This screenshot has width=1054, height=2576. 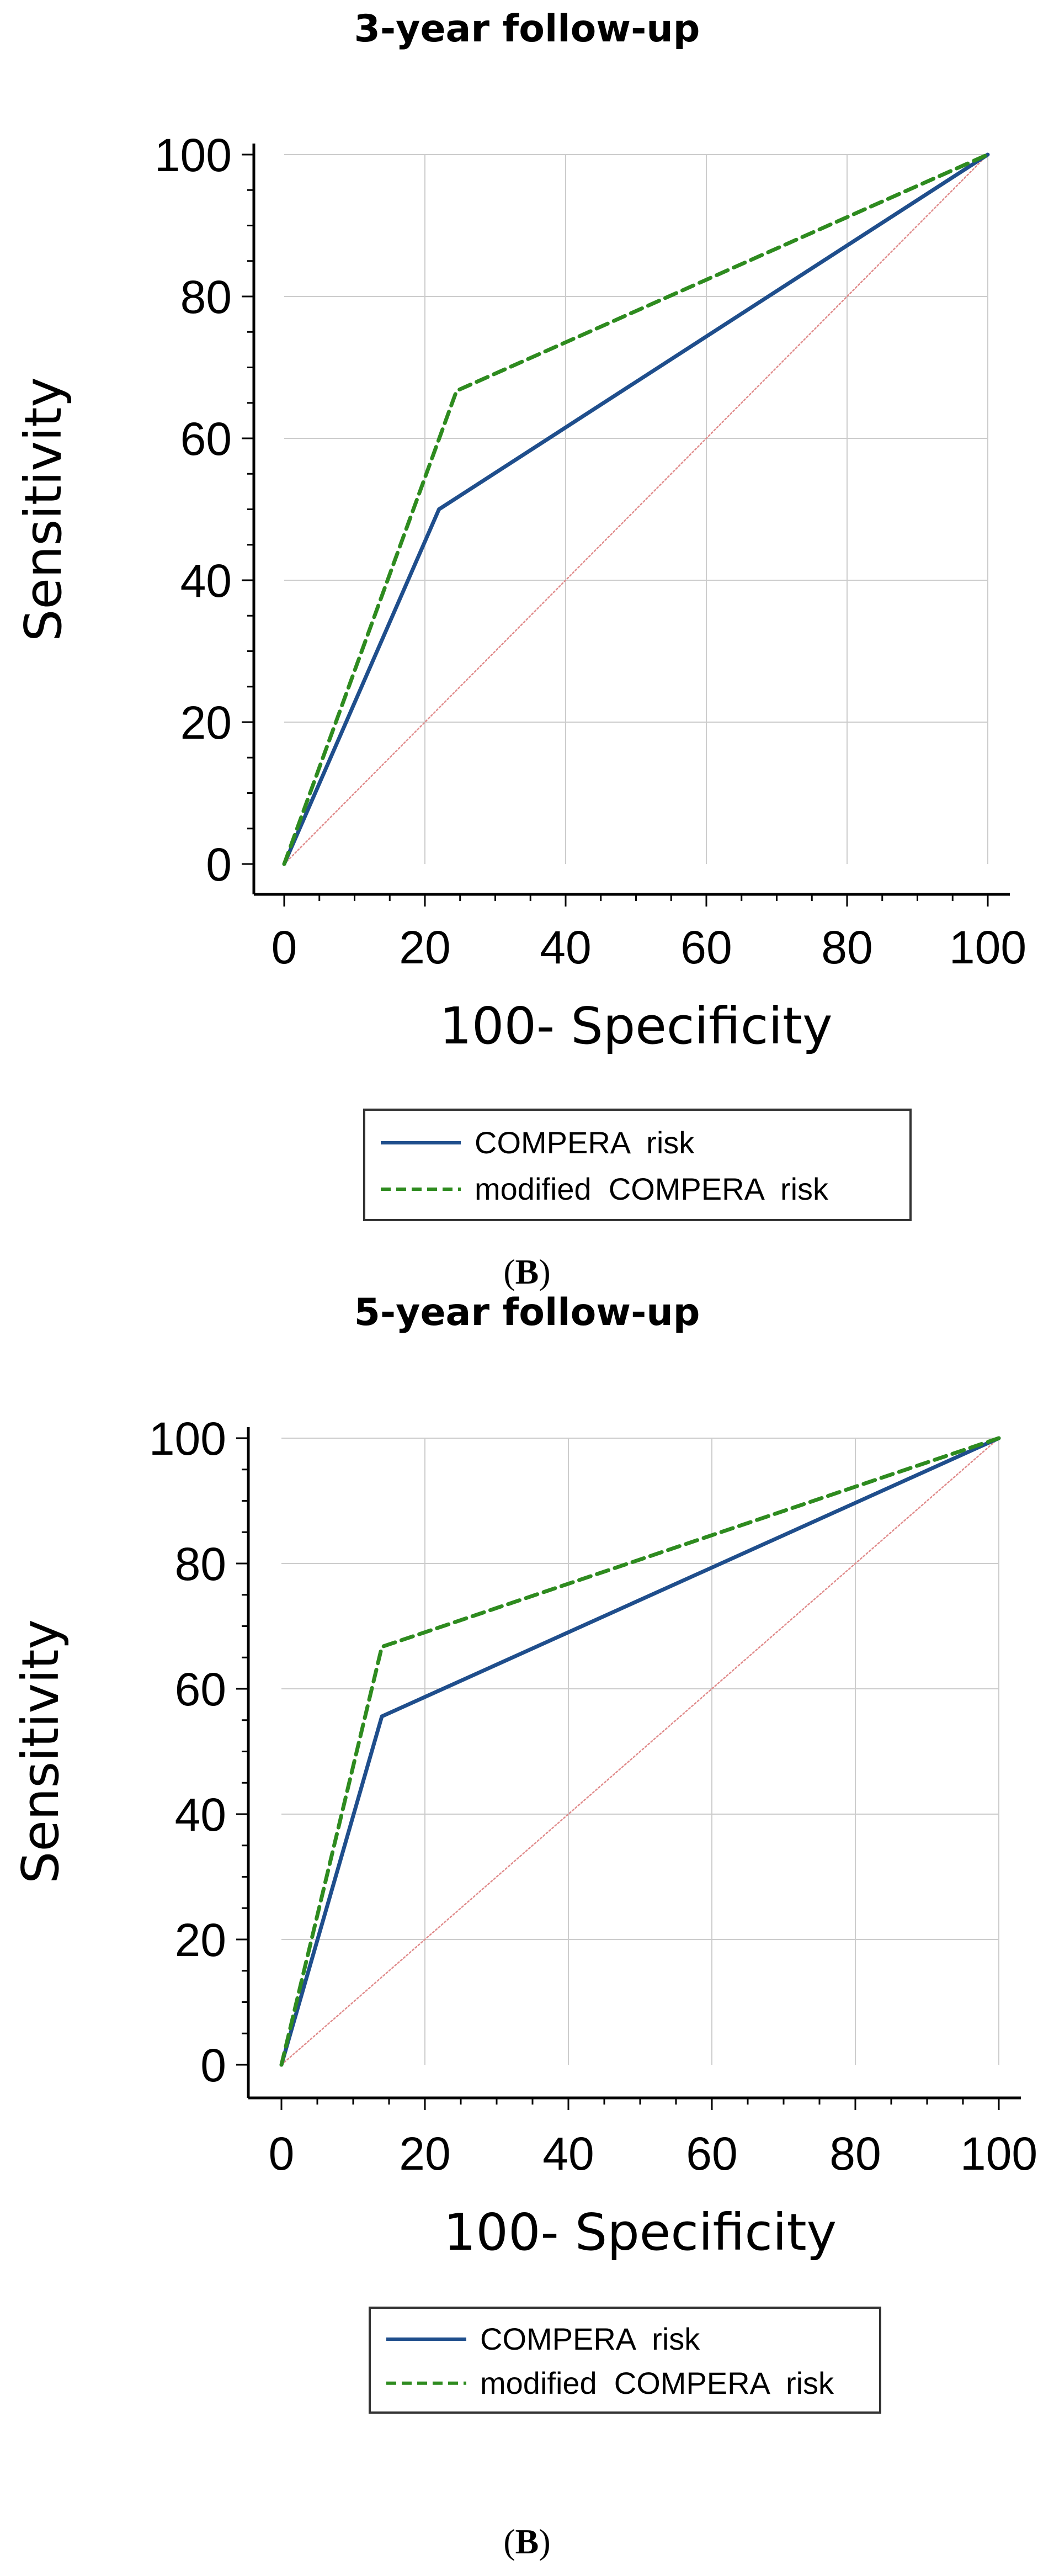 I want to click on chart-title: 3-year follow-up, so click(x=527, y=29).